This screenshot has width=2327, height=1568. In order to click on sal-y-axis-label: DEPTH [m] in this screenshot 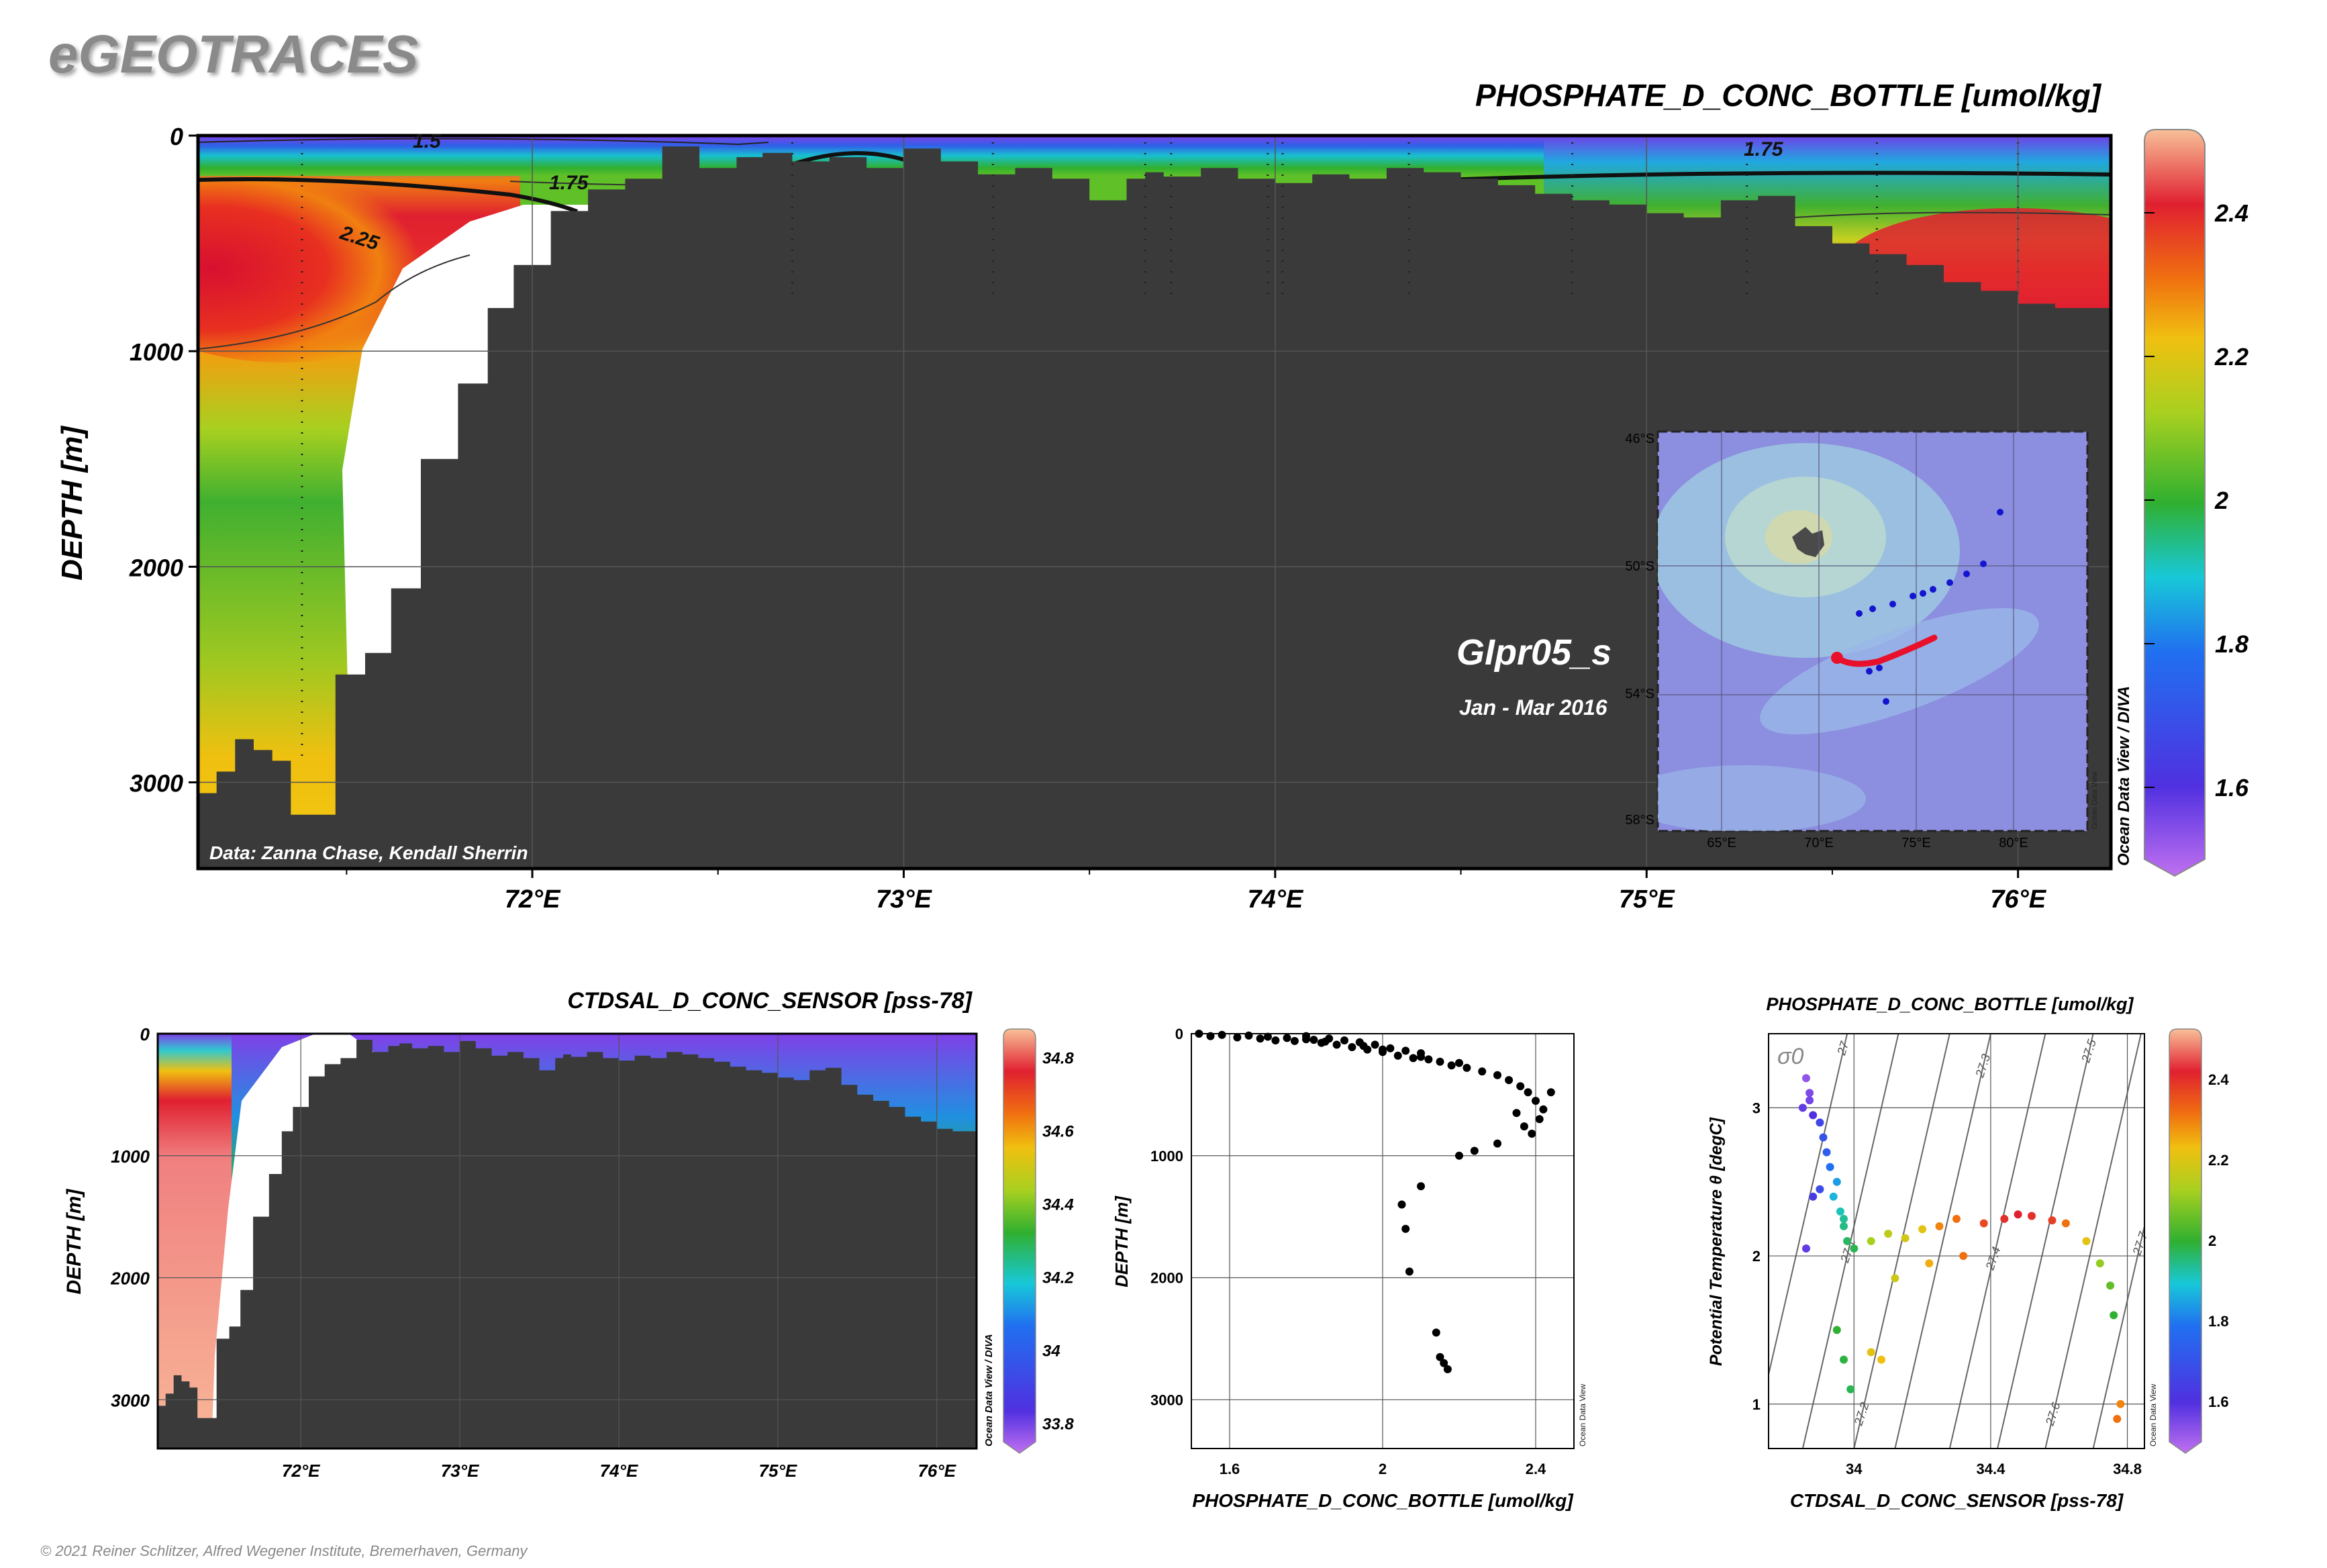, I will do `click(74, 1242)`.